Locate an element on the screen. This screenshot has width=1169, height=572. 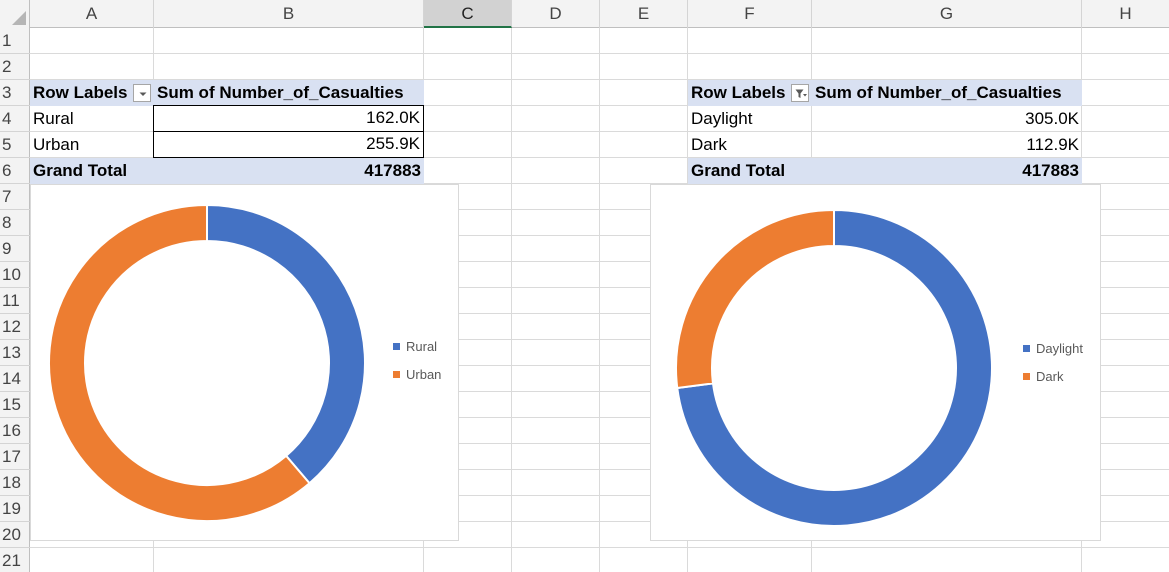
pivot-row-value-rural: 162.0K is located at coordinates (288, 118).